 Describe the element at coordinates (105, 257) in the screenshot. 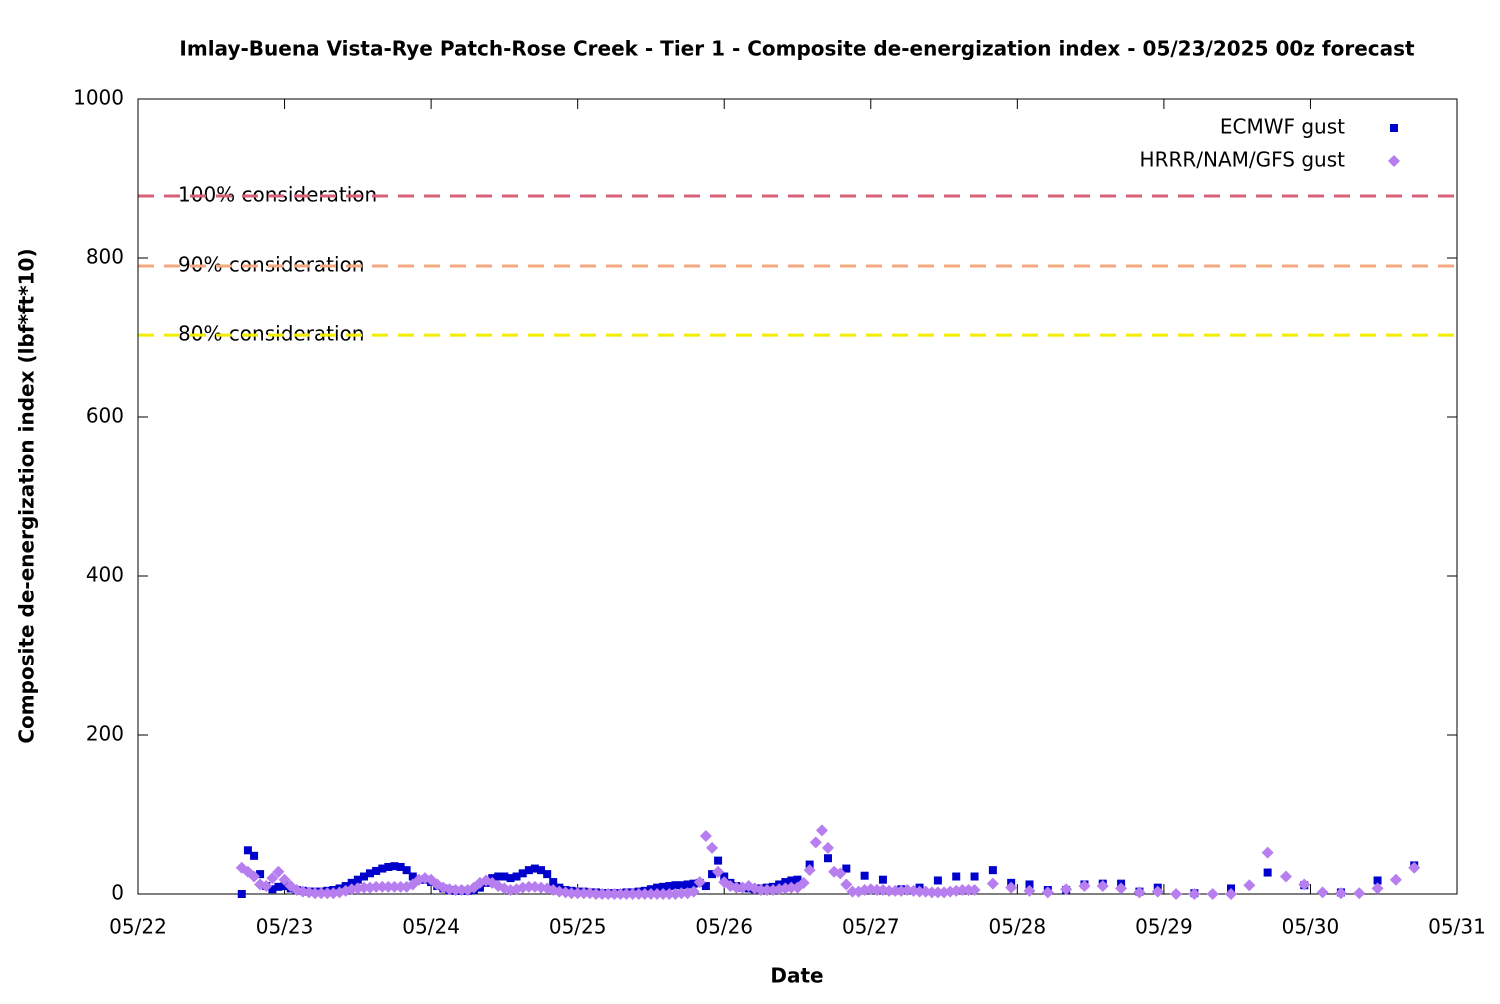

I see `y-tick-label: 800` at that location.